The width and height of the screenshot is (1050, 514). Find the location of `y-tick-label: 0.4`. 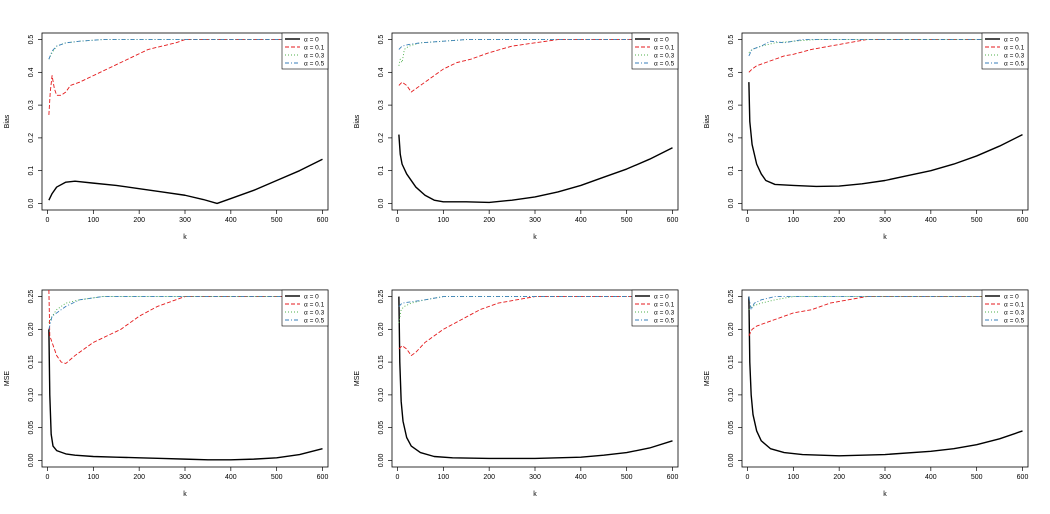

y-tick-label: 0.4 is located at coordinates (381, 72).